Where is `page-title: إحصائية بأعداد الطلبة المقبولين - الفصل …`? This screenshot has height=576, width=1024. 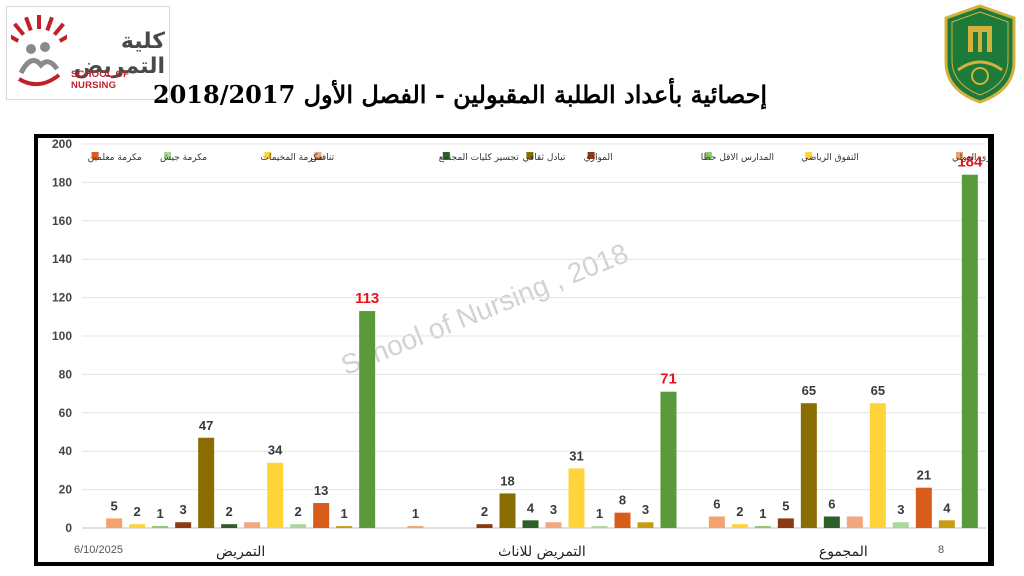
page-title: إحصائية بأعداد الطلبة المقبولين - الفصل … is located at coordinates (460, 94).